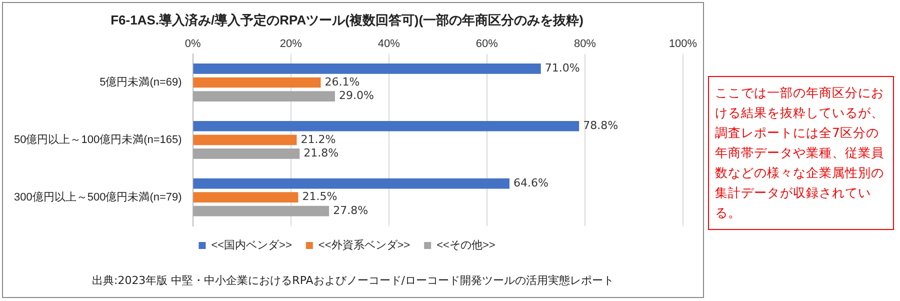  Describe the element at coordinates (487, 44) in the screenshot. I see `x-tick-label: 60%` at that location.